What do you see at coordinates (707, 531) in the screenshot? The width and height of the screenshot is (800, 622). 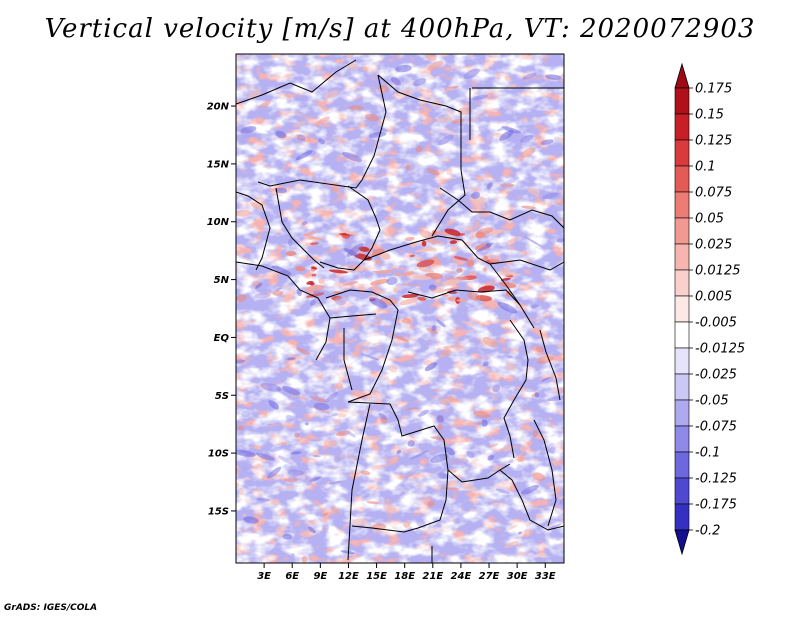 I see `colorbar-label: -0.2` at bounding box center [707, 531].